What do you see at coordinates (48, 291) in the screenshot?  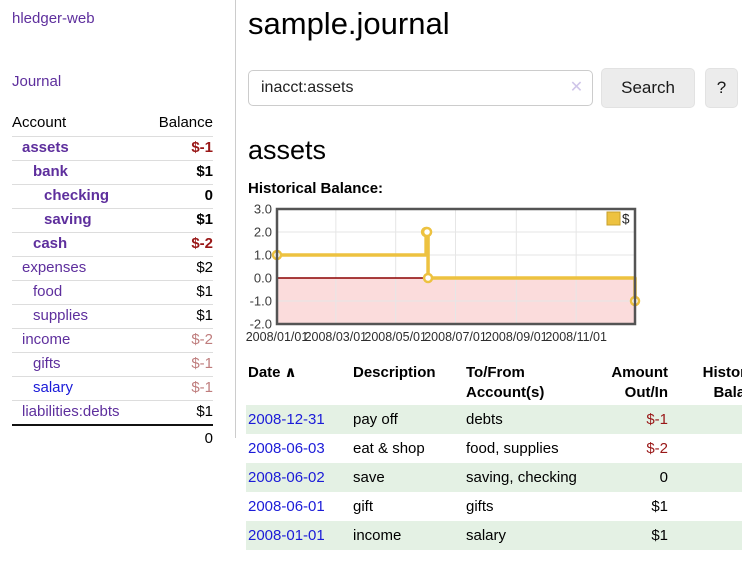 I see `sidebar-account-link: food` at bounding box center [48, 291].